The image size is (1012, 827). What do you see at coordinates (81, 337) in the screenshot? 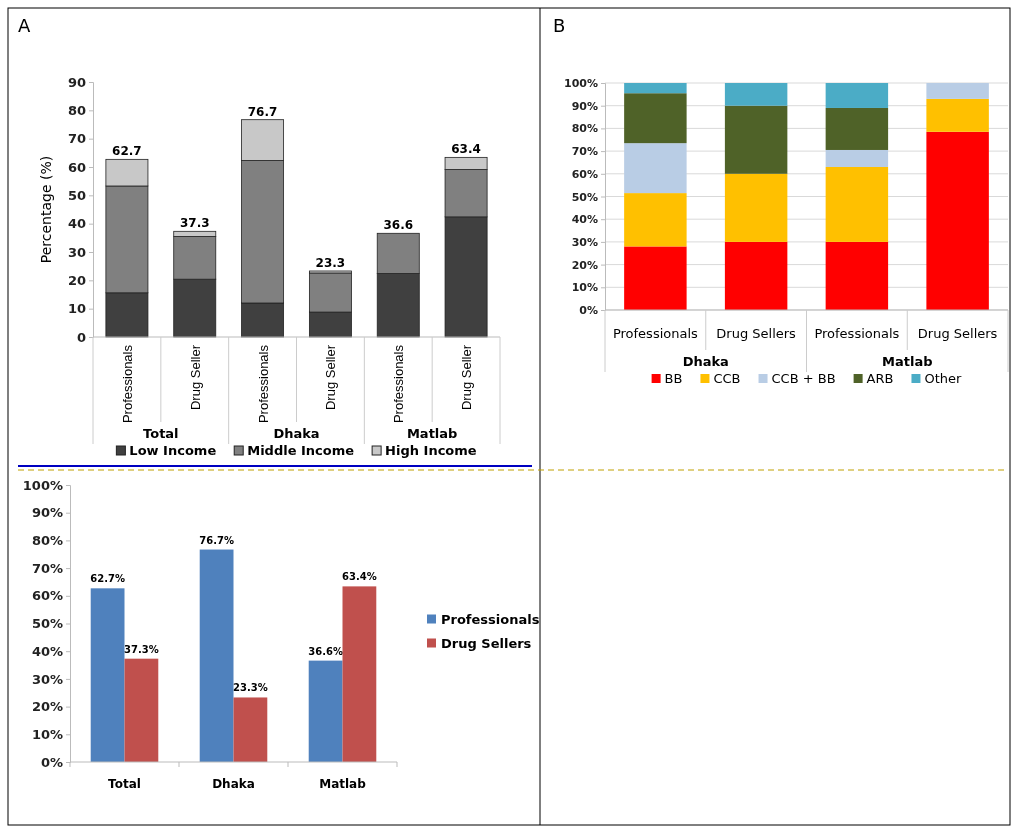
I see `y-tick-label: 0` at bounding box center [81, 337].